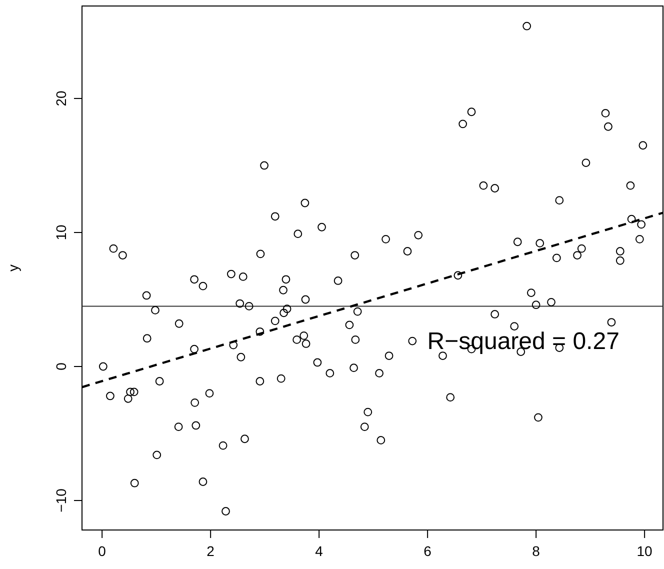 The width and height of the screenshot is (664, 569). Describe the element at coordinates (210, 551) in the screenshot. I see `x-tick-label: 2` at that location.